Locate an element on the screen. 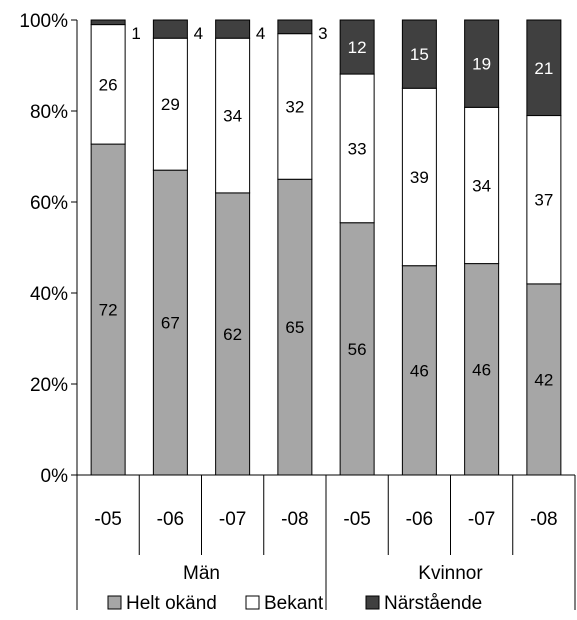 Image resolution: width=577 pixels, height=620 pixels. data-label: 33 is located at coordinates (357, 148).